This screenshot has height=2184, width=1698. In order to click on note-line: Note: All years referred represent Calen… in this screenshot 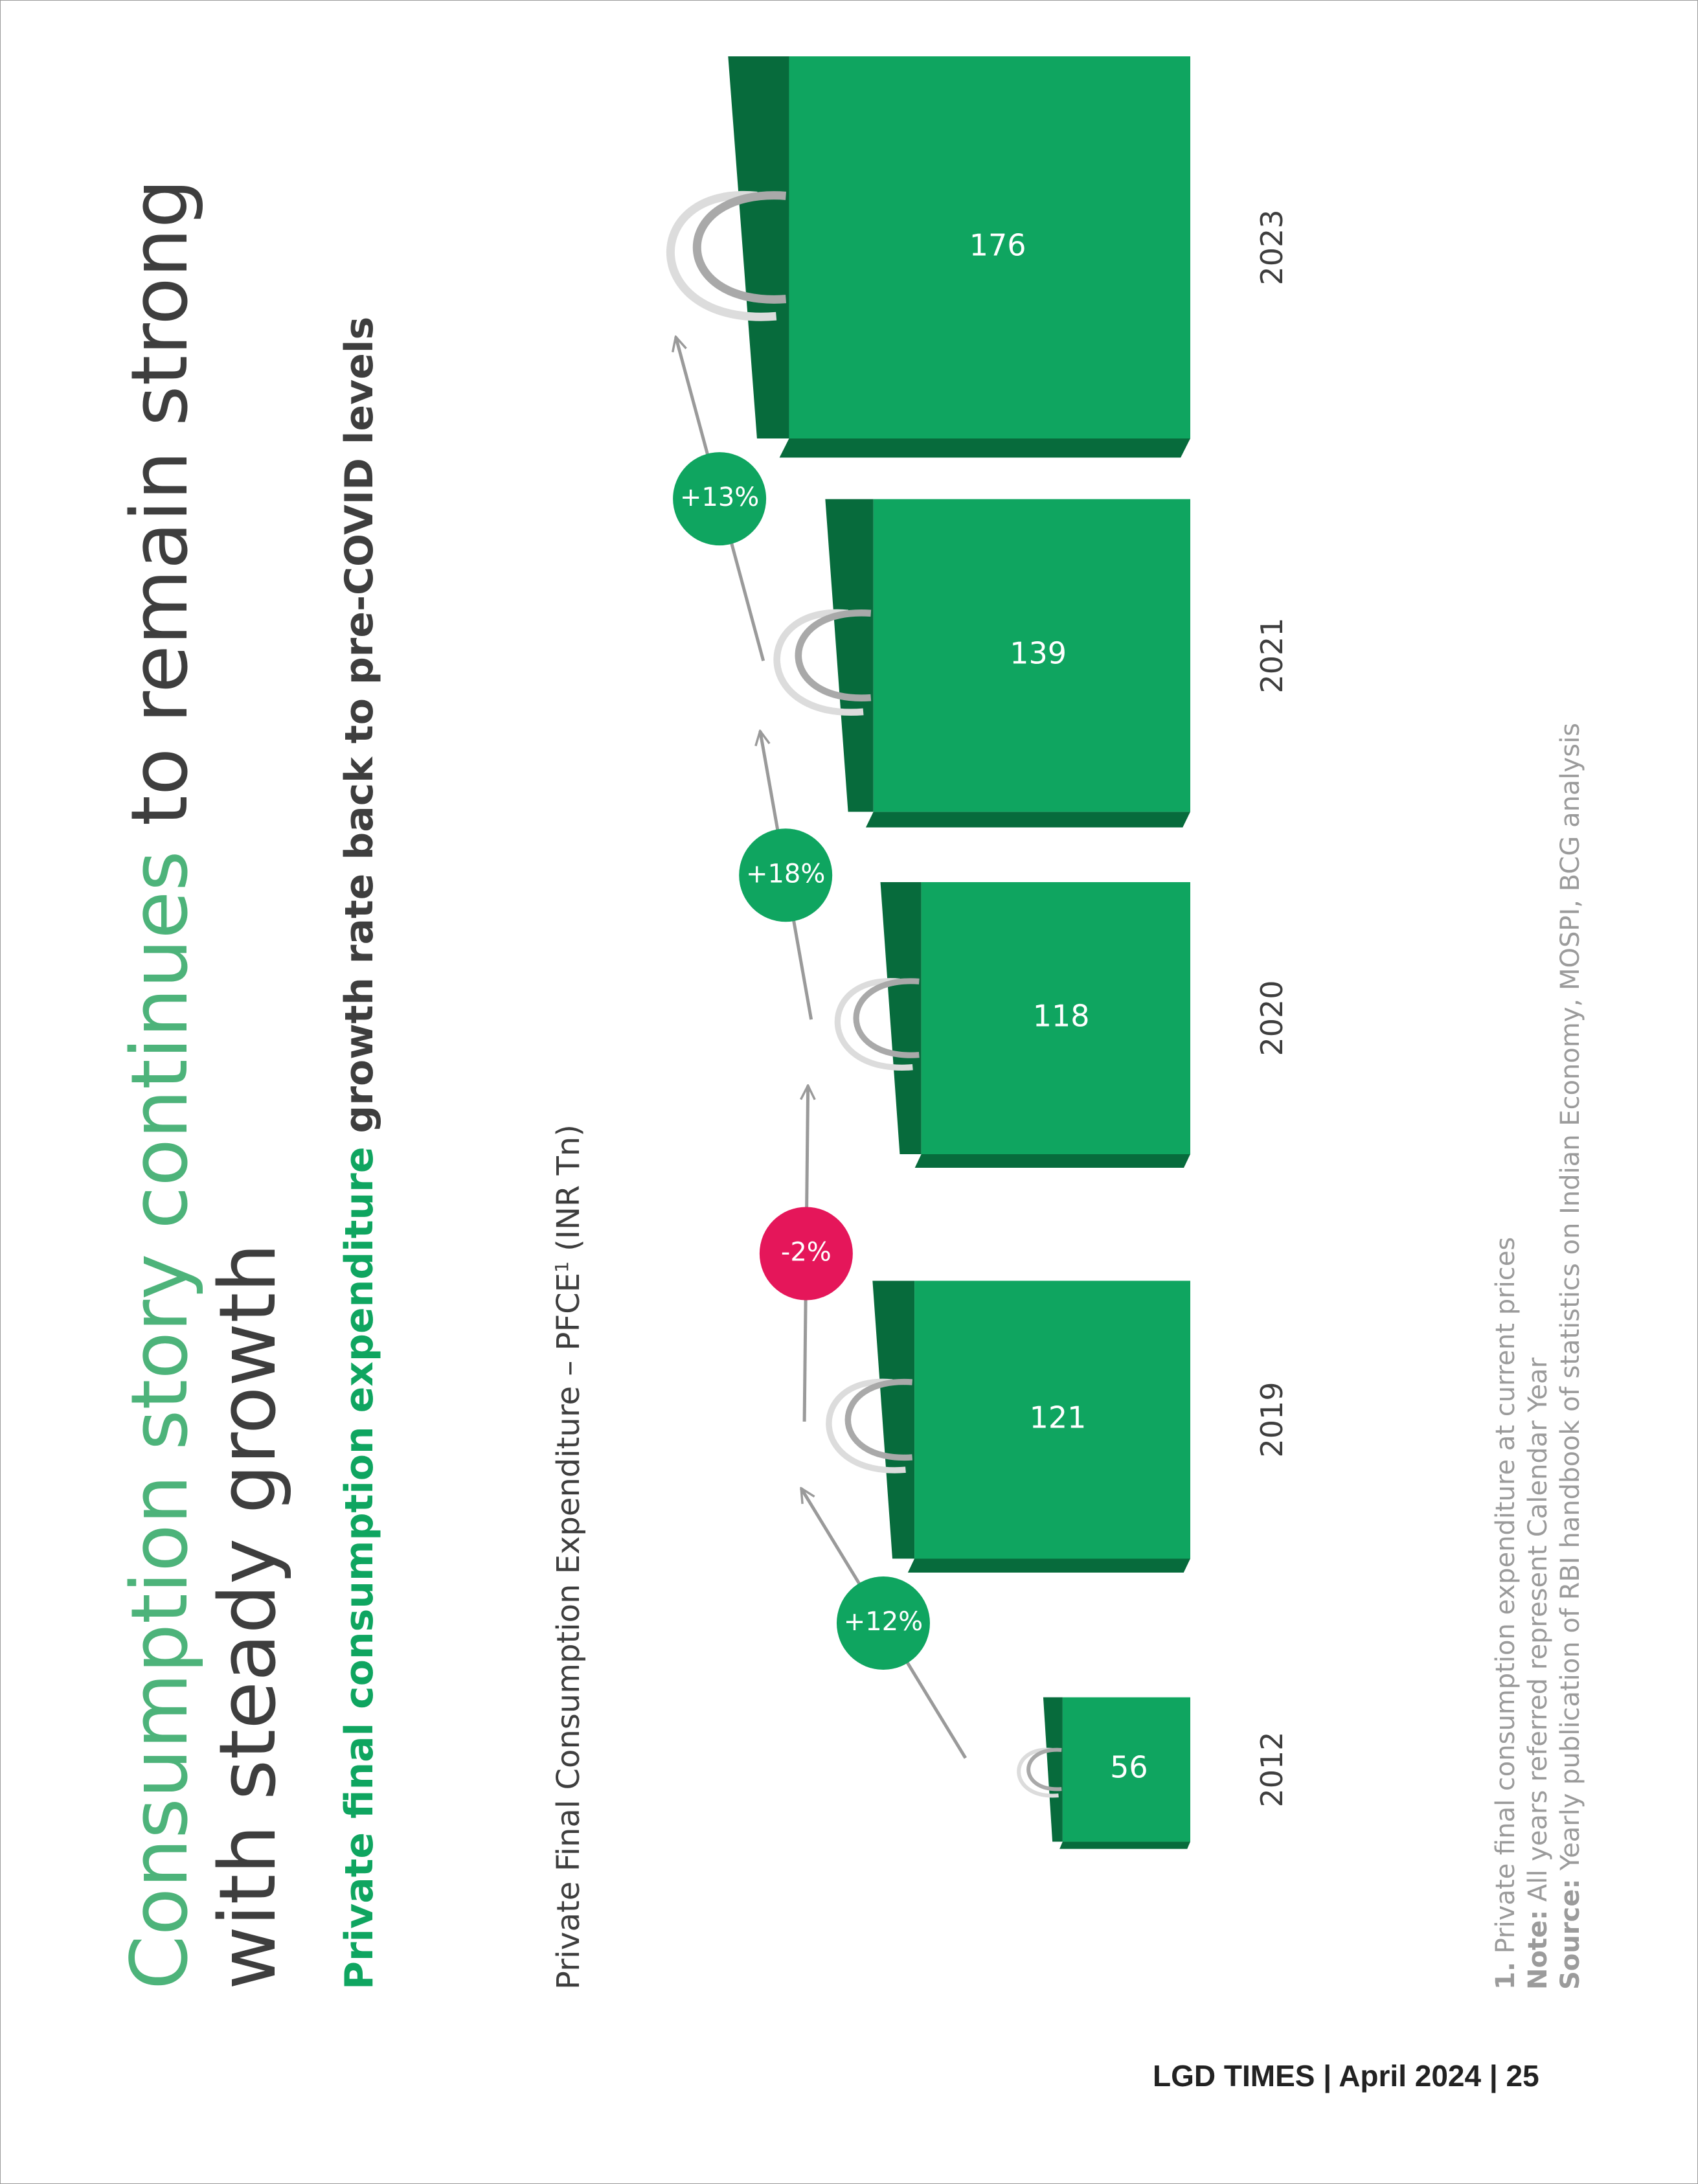, I will do `click(1538, 1356)`.